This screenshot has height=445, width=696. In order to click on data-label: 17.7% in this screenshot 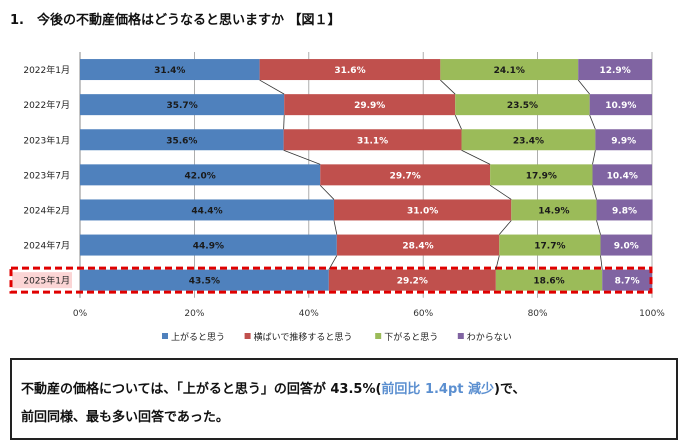, I will do `click(549, 247)`.